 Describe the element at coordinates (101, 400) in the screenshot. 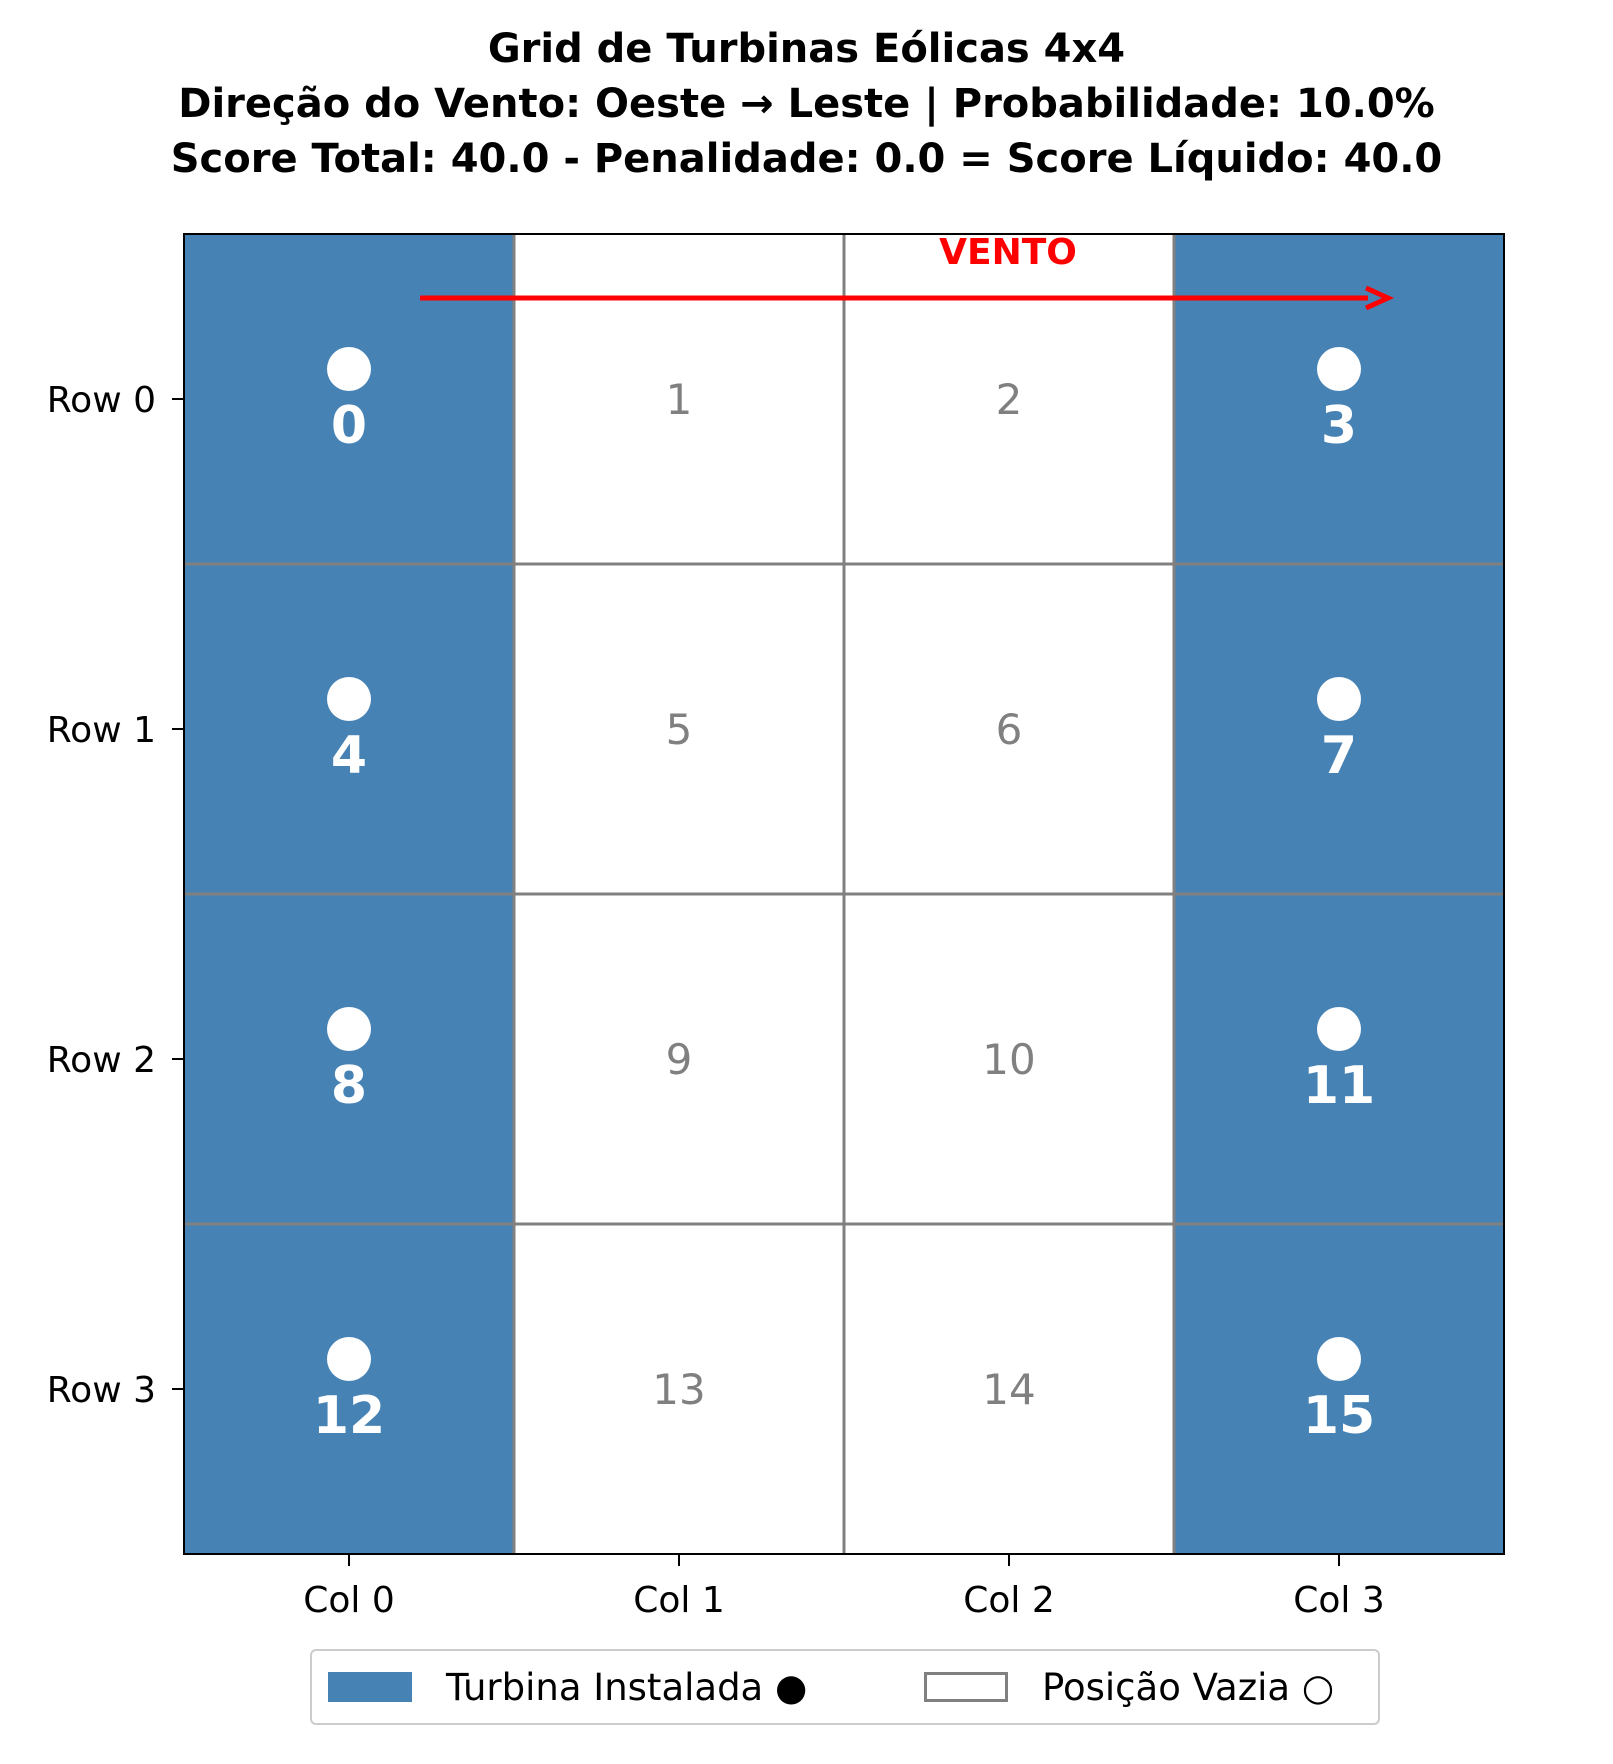

I see `y-tick-label-0: Row 0` at that location.